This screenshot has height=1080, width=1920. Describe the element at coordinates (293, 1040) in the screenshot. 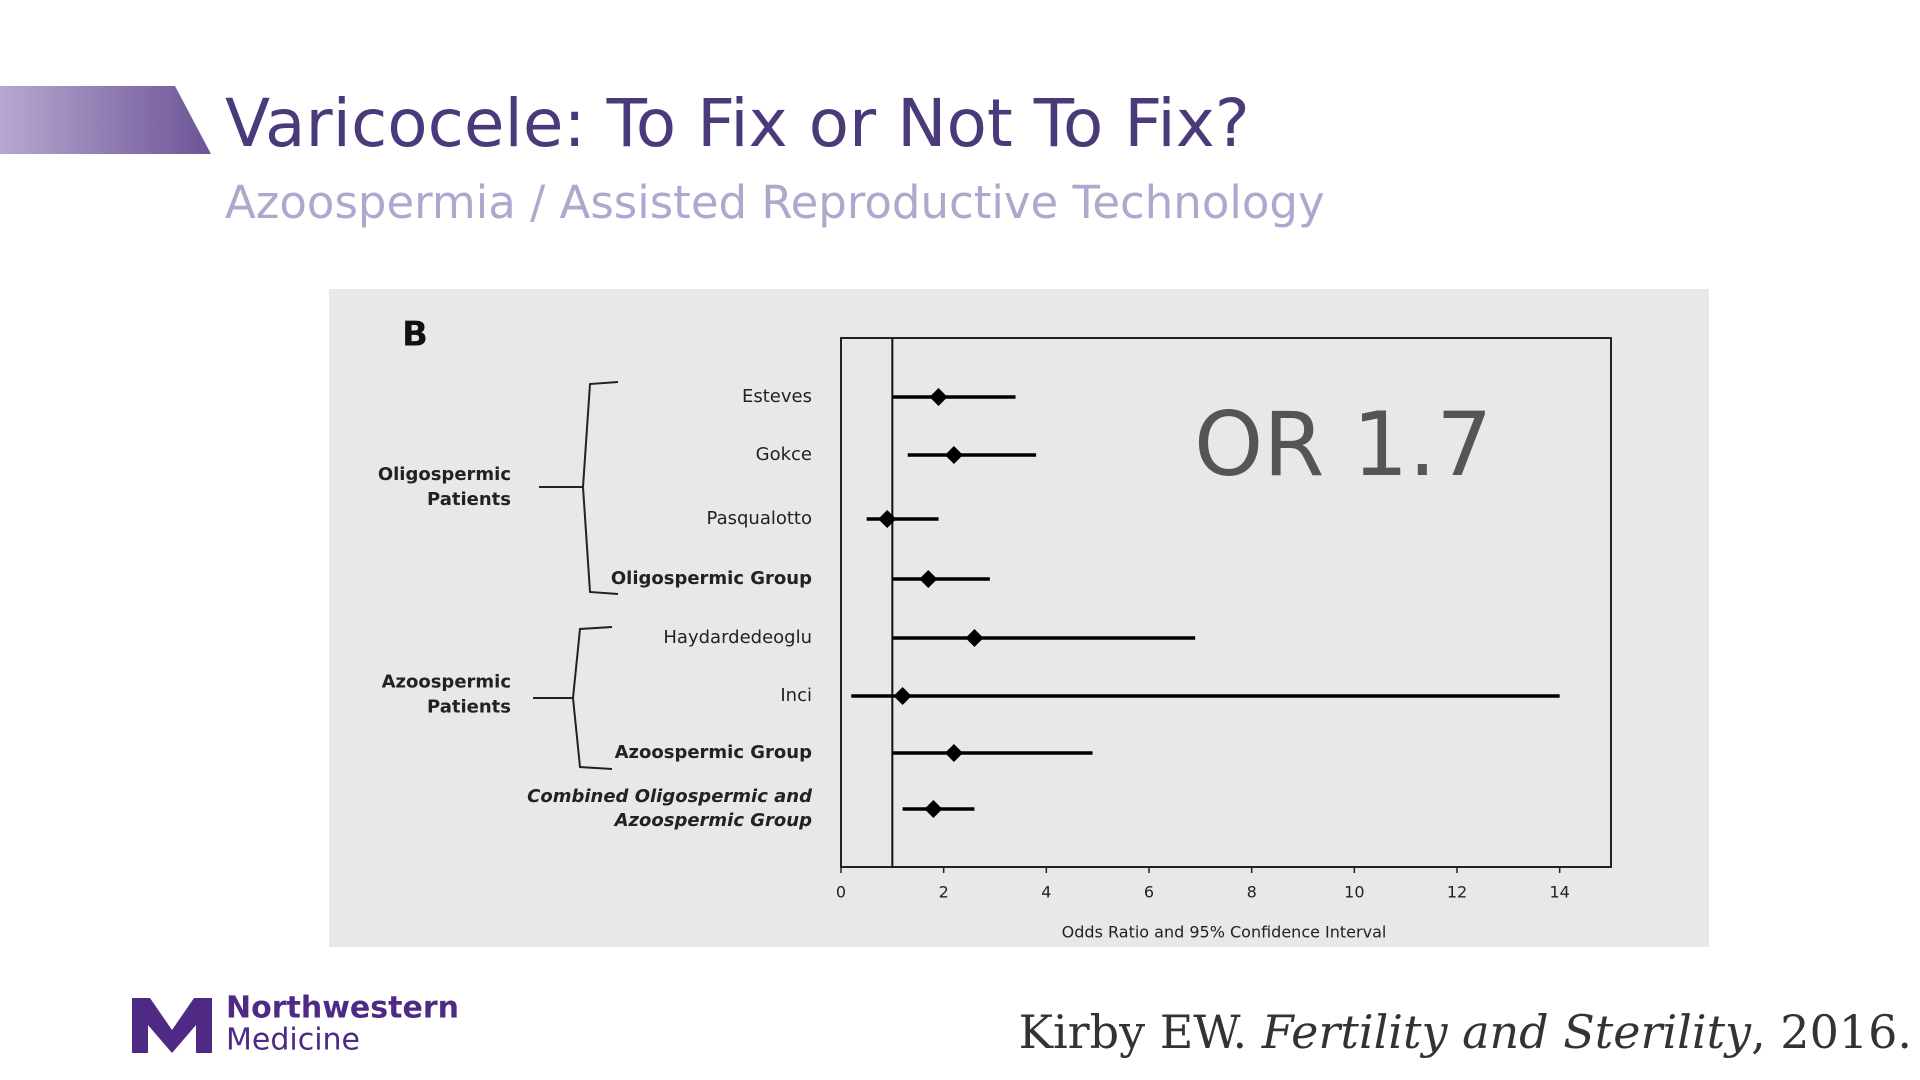

I see `logo-text: Medicine` at that location.